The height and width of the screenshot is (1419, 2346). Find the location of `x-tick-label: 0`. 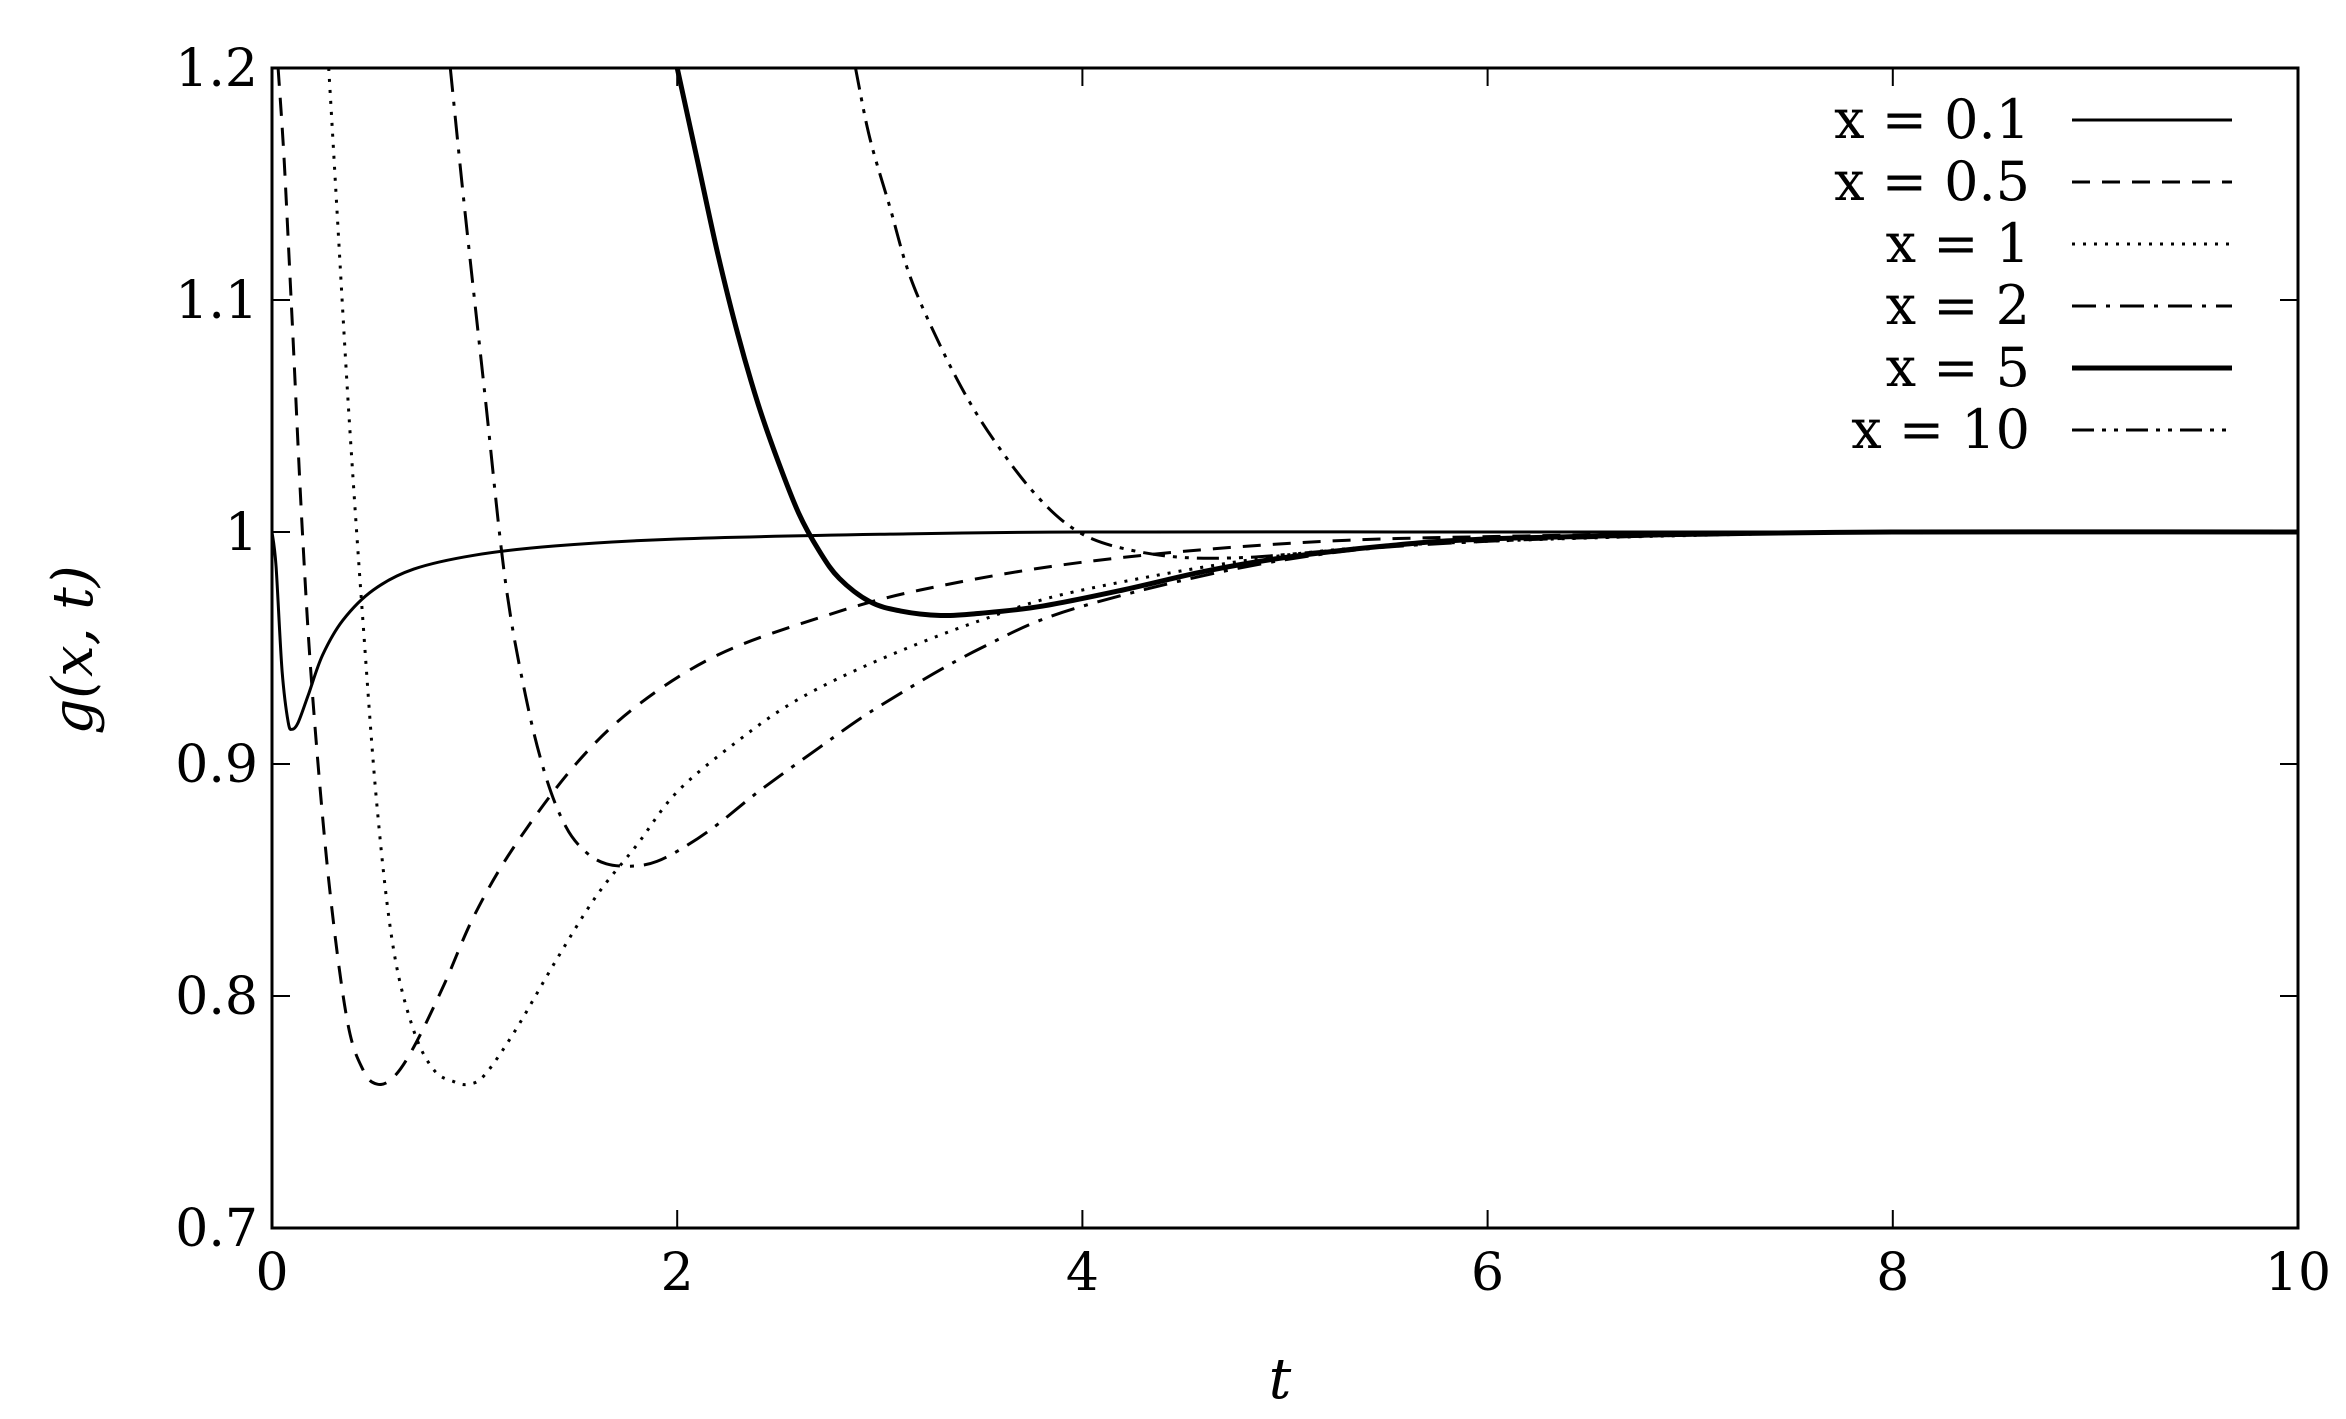

x-tick-label: 0 is located at coordinates (271, 1273).